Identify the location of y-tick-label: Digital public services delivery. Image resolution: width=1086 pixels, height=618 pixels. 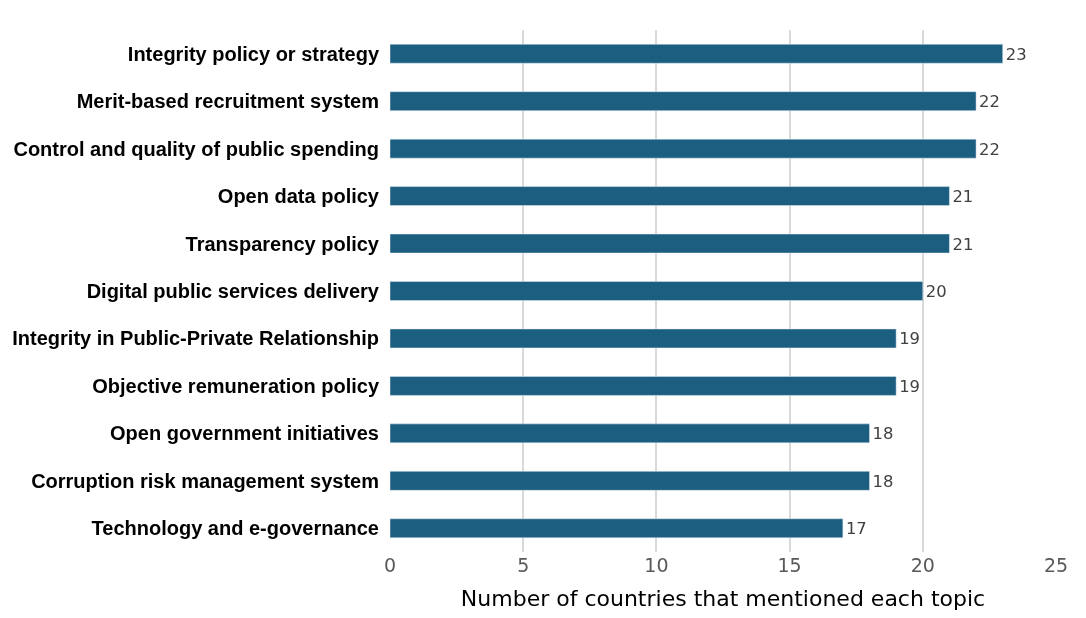
(233, 291).